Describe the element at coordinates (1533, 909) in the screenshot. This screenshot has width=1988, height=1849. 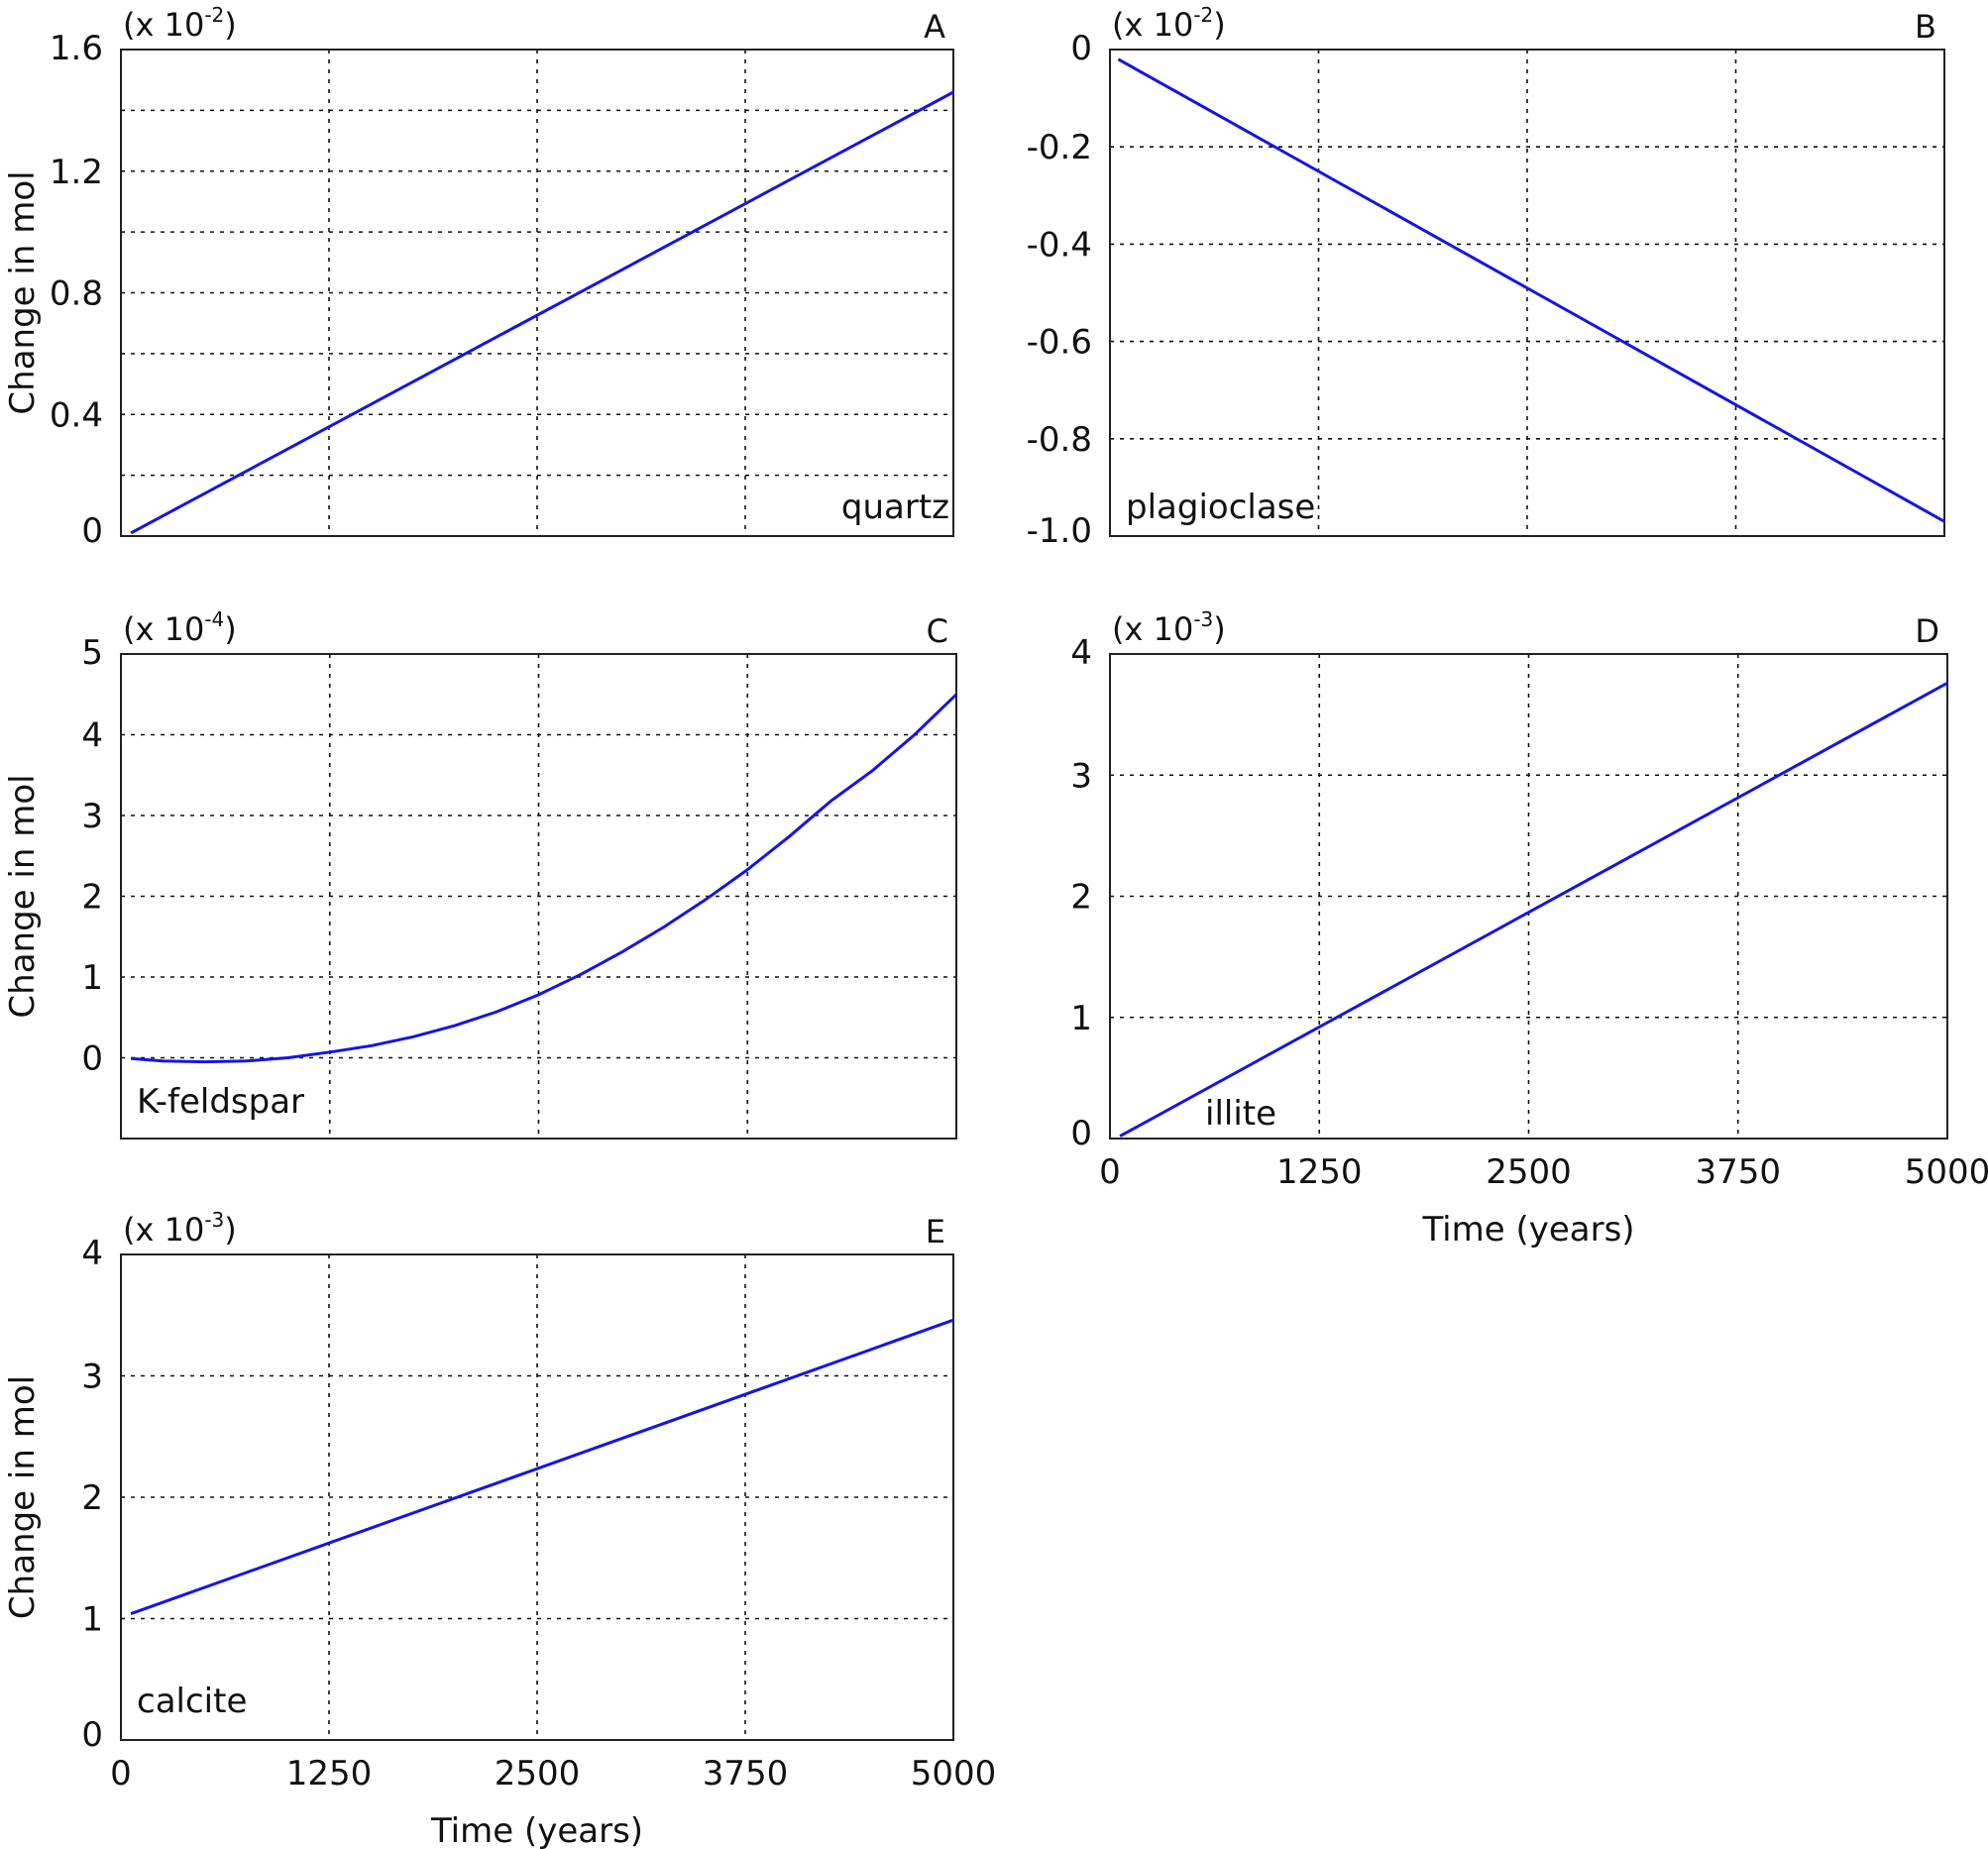
I see `series-line-d` at that location.